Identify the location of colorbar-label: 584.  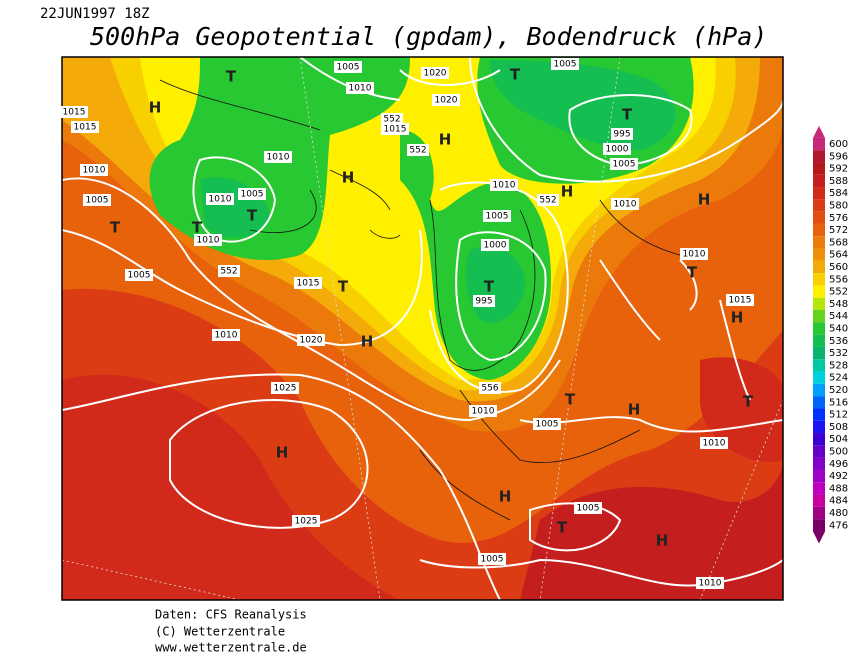
(838, 193).